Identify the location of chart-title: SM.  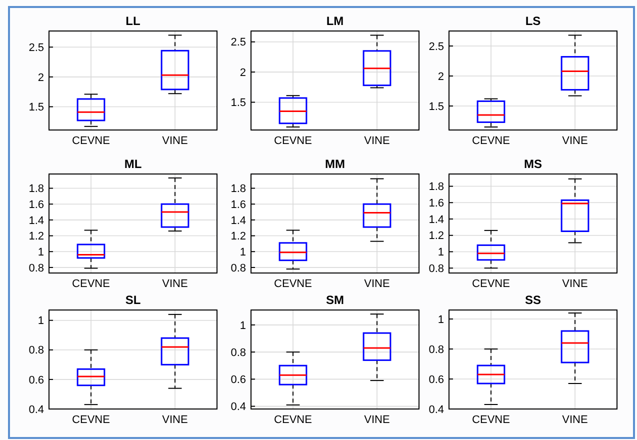
(335, 300).